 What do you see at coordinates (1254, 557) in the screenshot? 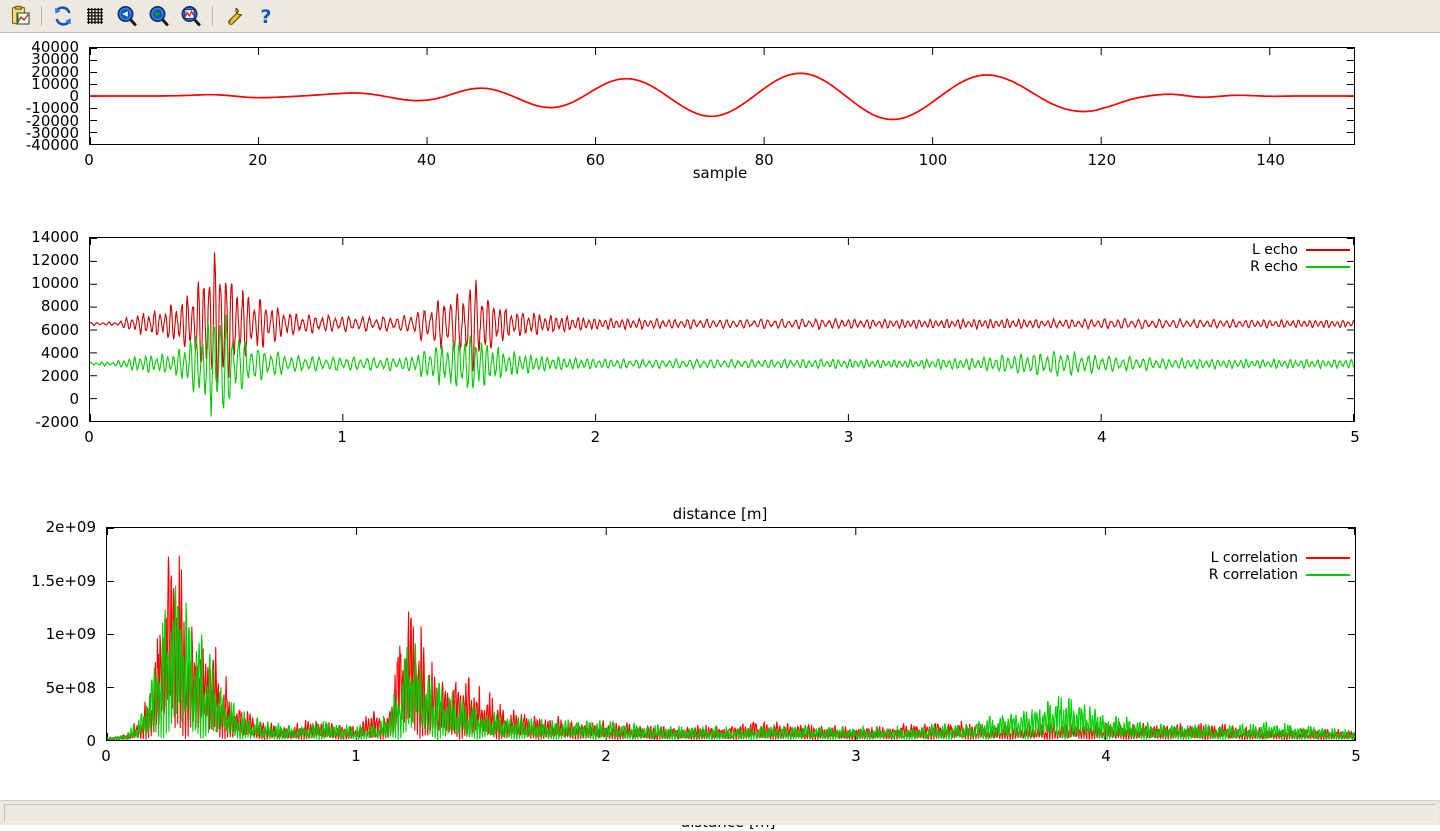
I see `legend-label-l-correlation: L correlation` at bounding box center [1254, 557].